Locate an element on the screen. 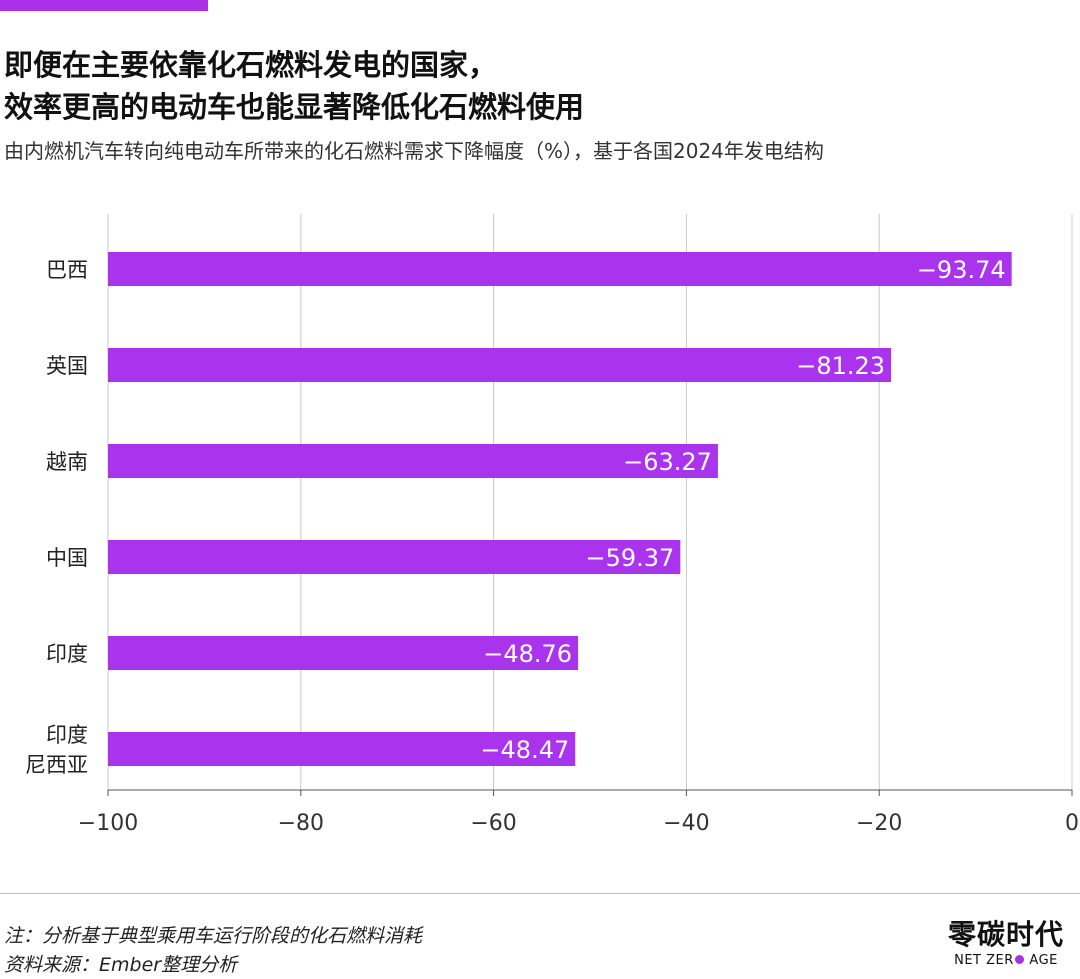 The image size is (1080, 979). category-label: 尼西亚 is located at coordinates (56, 765).